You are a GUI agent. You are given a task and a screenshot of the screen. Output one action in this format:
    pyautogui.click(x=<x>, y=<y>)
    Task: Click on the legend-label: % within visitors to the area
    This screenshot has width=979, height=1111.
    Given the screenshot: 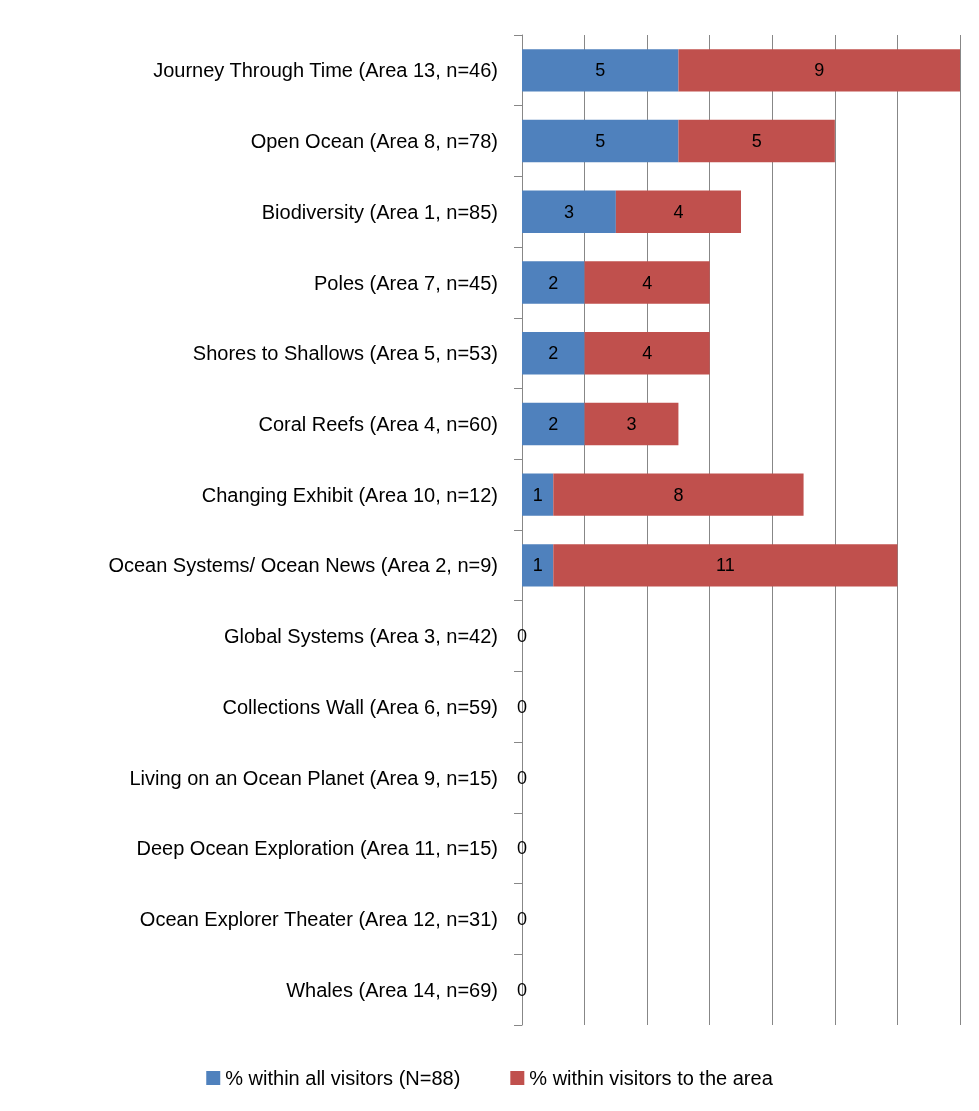 What is the action you would take?
    pyautogui.click(x=651, y=1078)
    